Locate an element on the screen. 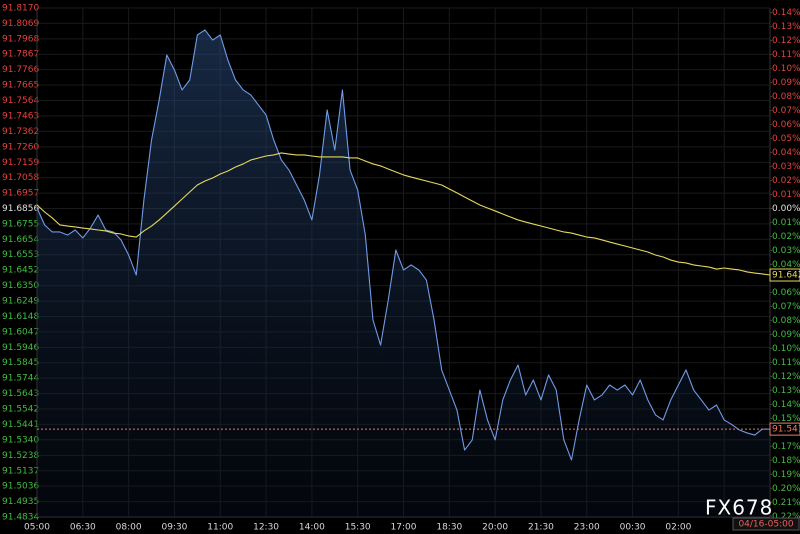  date-box is located at coordinates (766, 524).